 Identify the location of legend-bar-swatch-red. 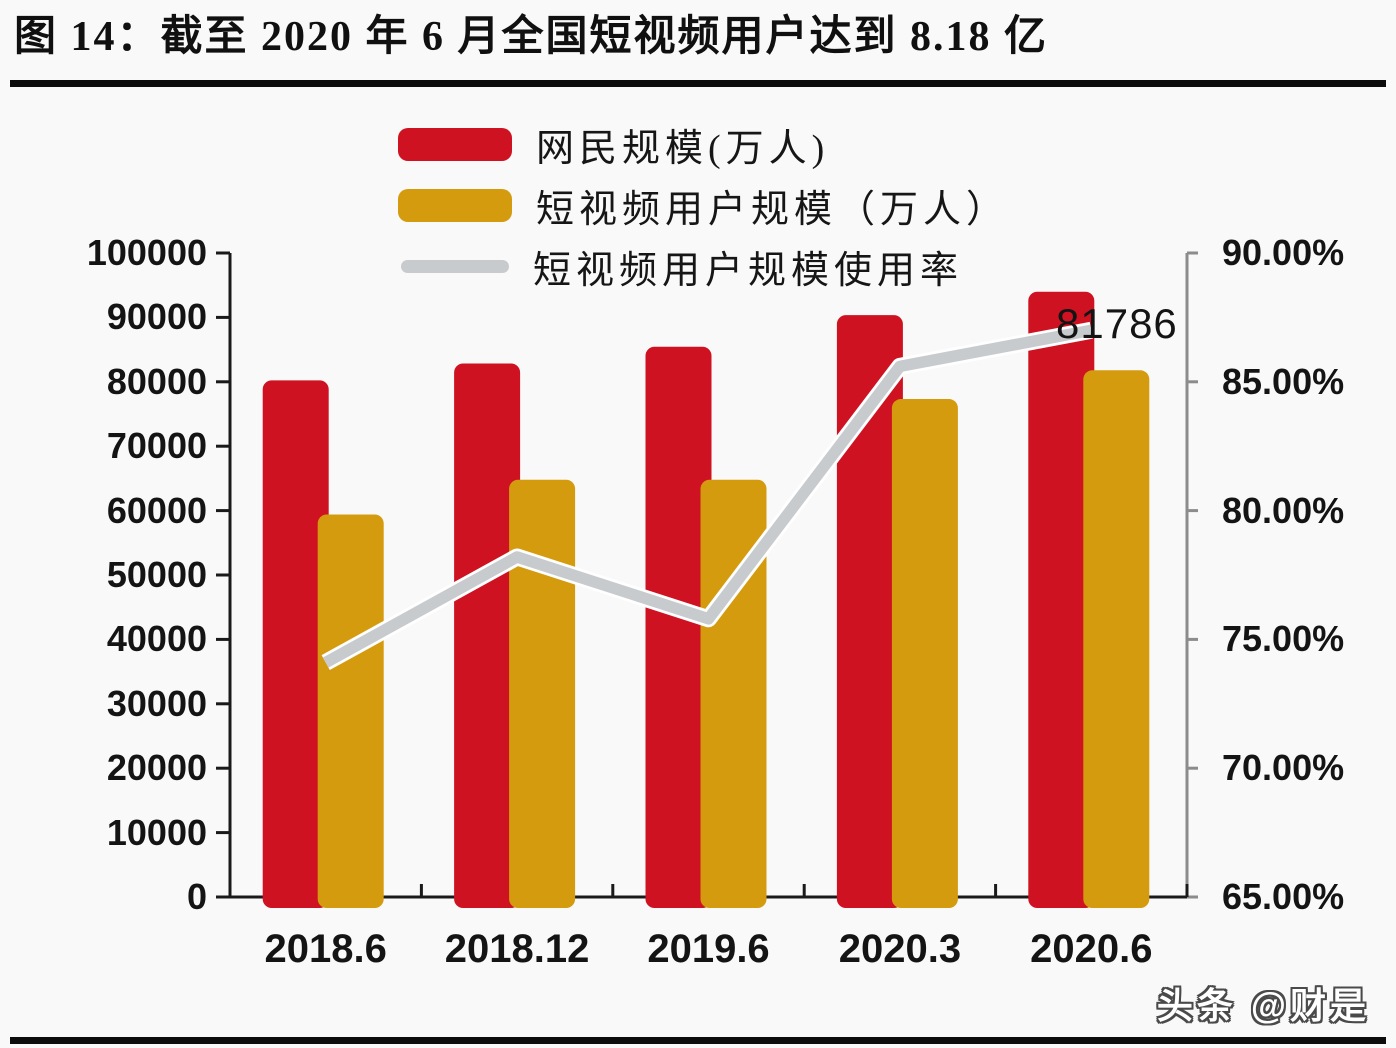
(455, 144).